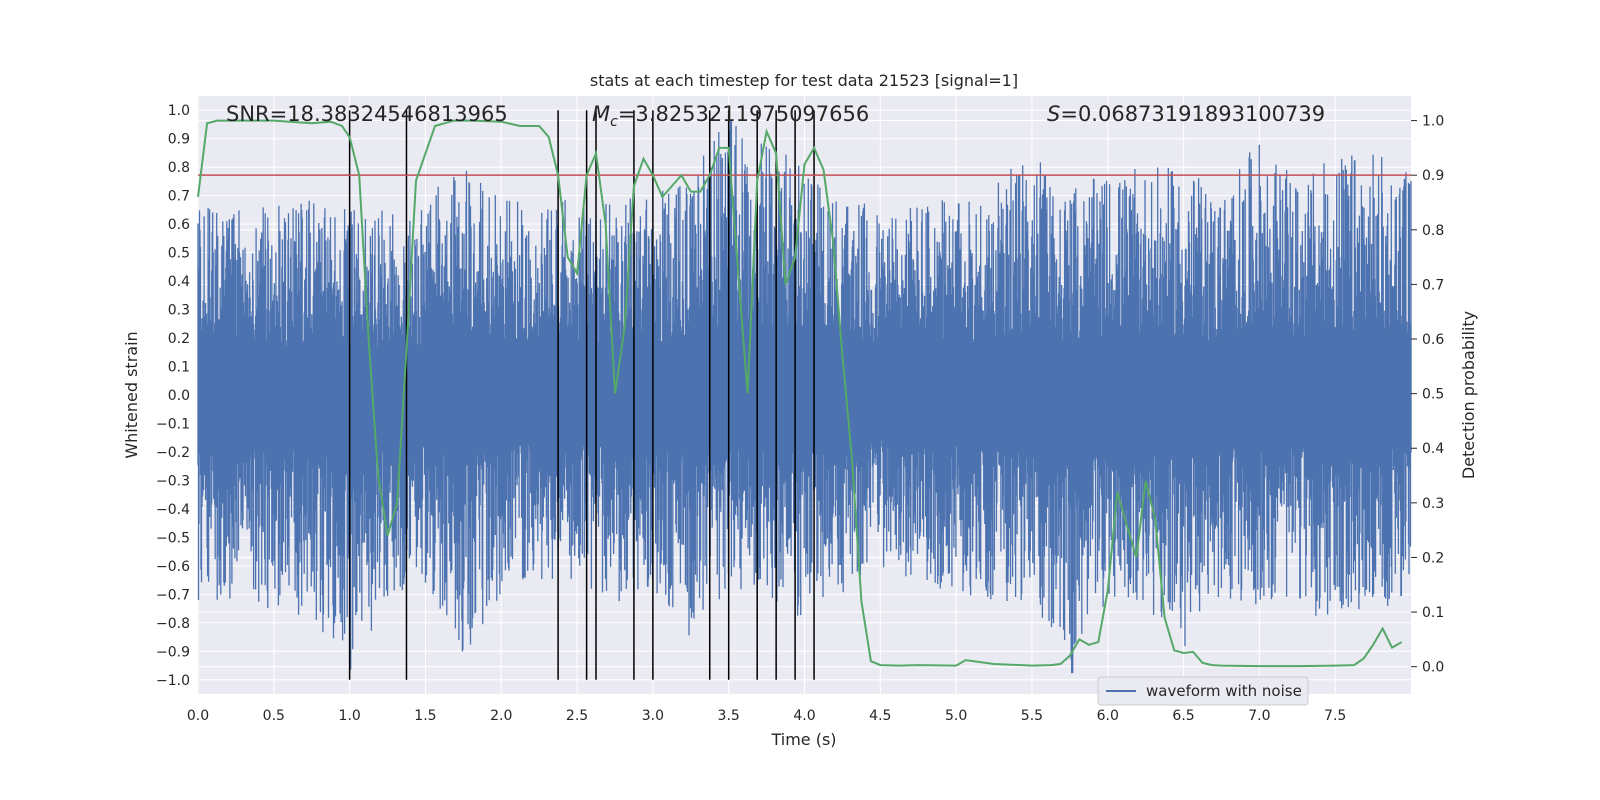 The width and height of the screenshot is (1600, 800). What do you see at coordinates (274, 716) in the screenshot?
I see `x-tick-label: 0.5` at bounding box center [274, 716].